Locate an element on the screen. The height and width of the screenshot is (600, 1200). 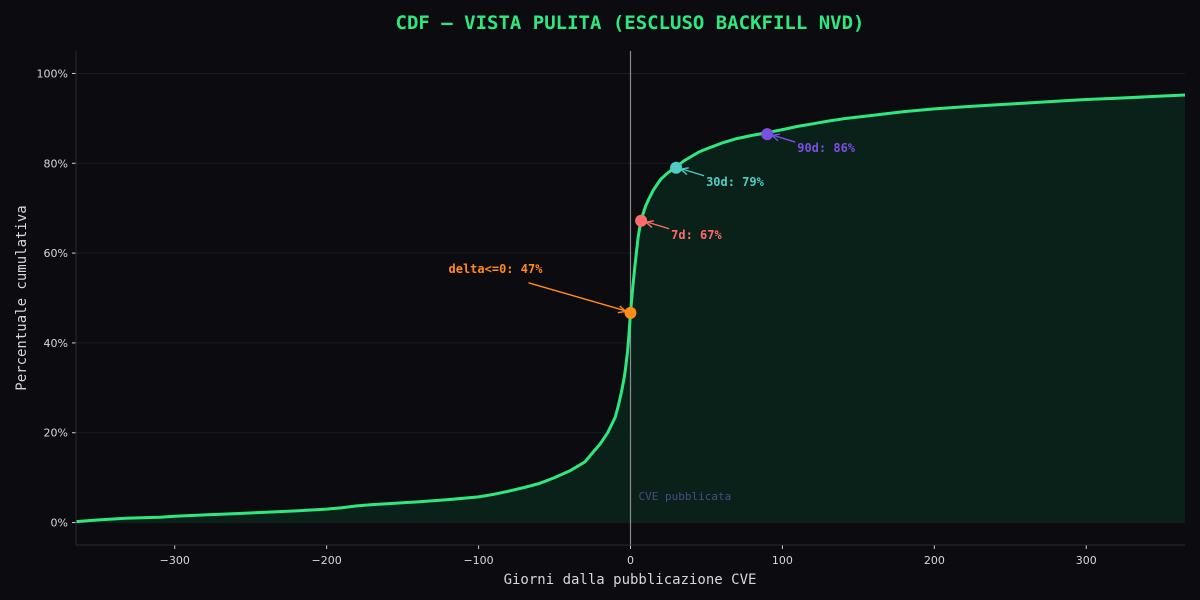
x-tick-label: −200 is located at coordinates (327, 560).